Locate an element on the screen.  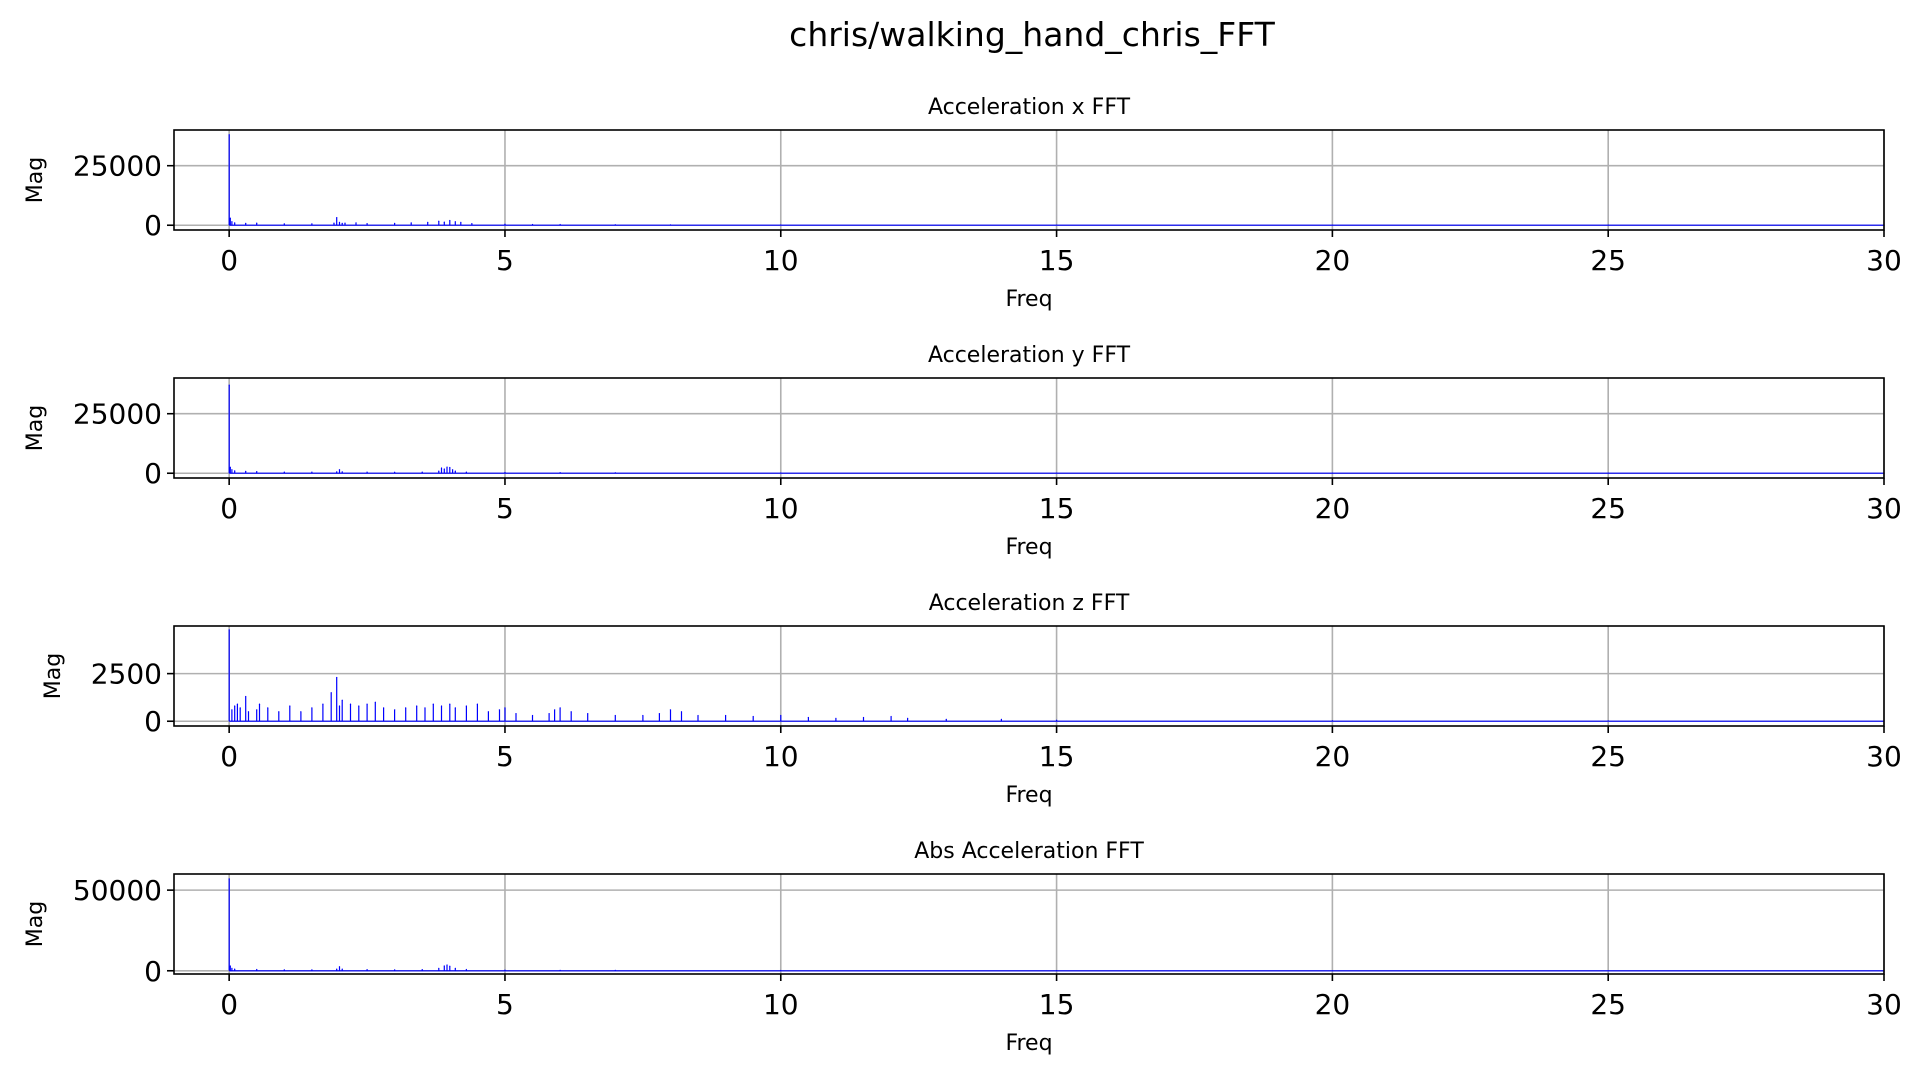
x-axis-label: Freq is located at coordinates (1028, 795).